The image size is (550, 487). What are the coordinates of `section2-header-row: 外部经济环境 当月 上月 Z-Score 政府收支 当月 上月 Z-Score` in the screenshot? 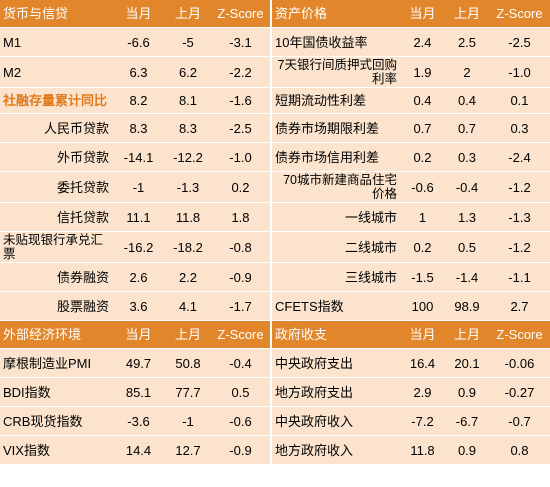 It's located at (275, 334).